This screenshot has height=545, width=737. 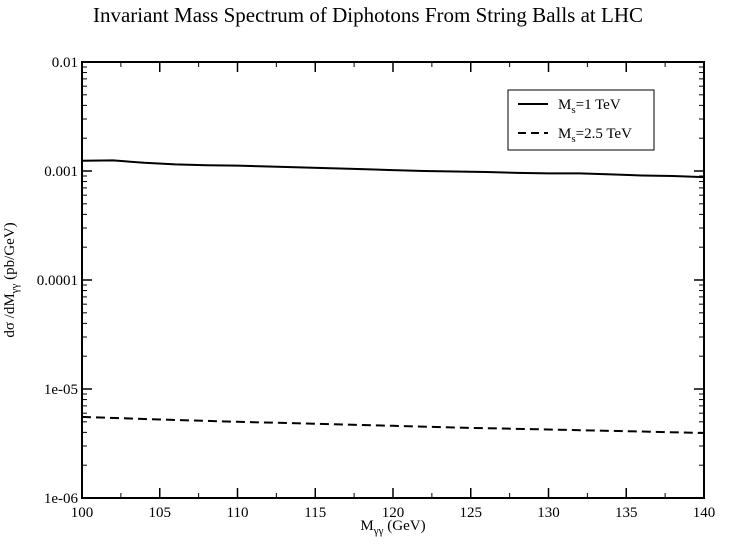 What do you see at coordinates (61, 172) in the screenshot?
I see `y-tick-label: 0.001` at bounding box center [61, 172].